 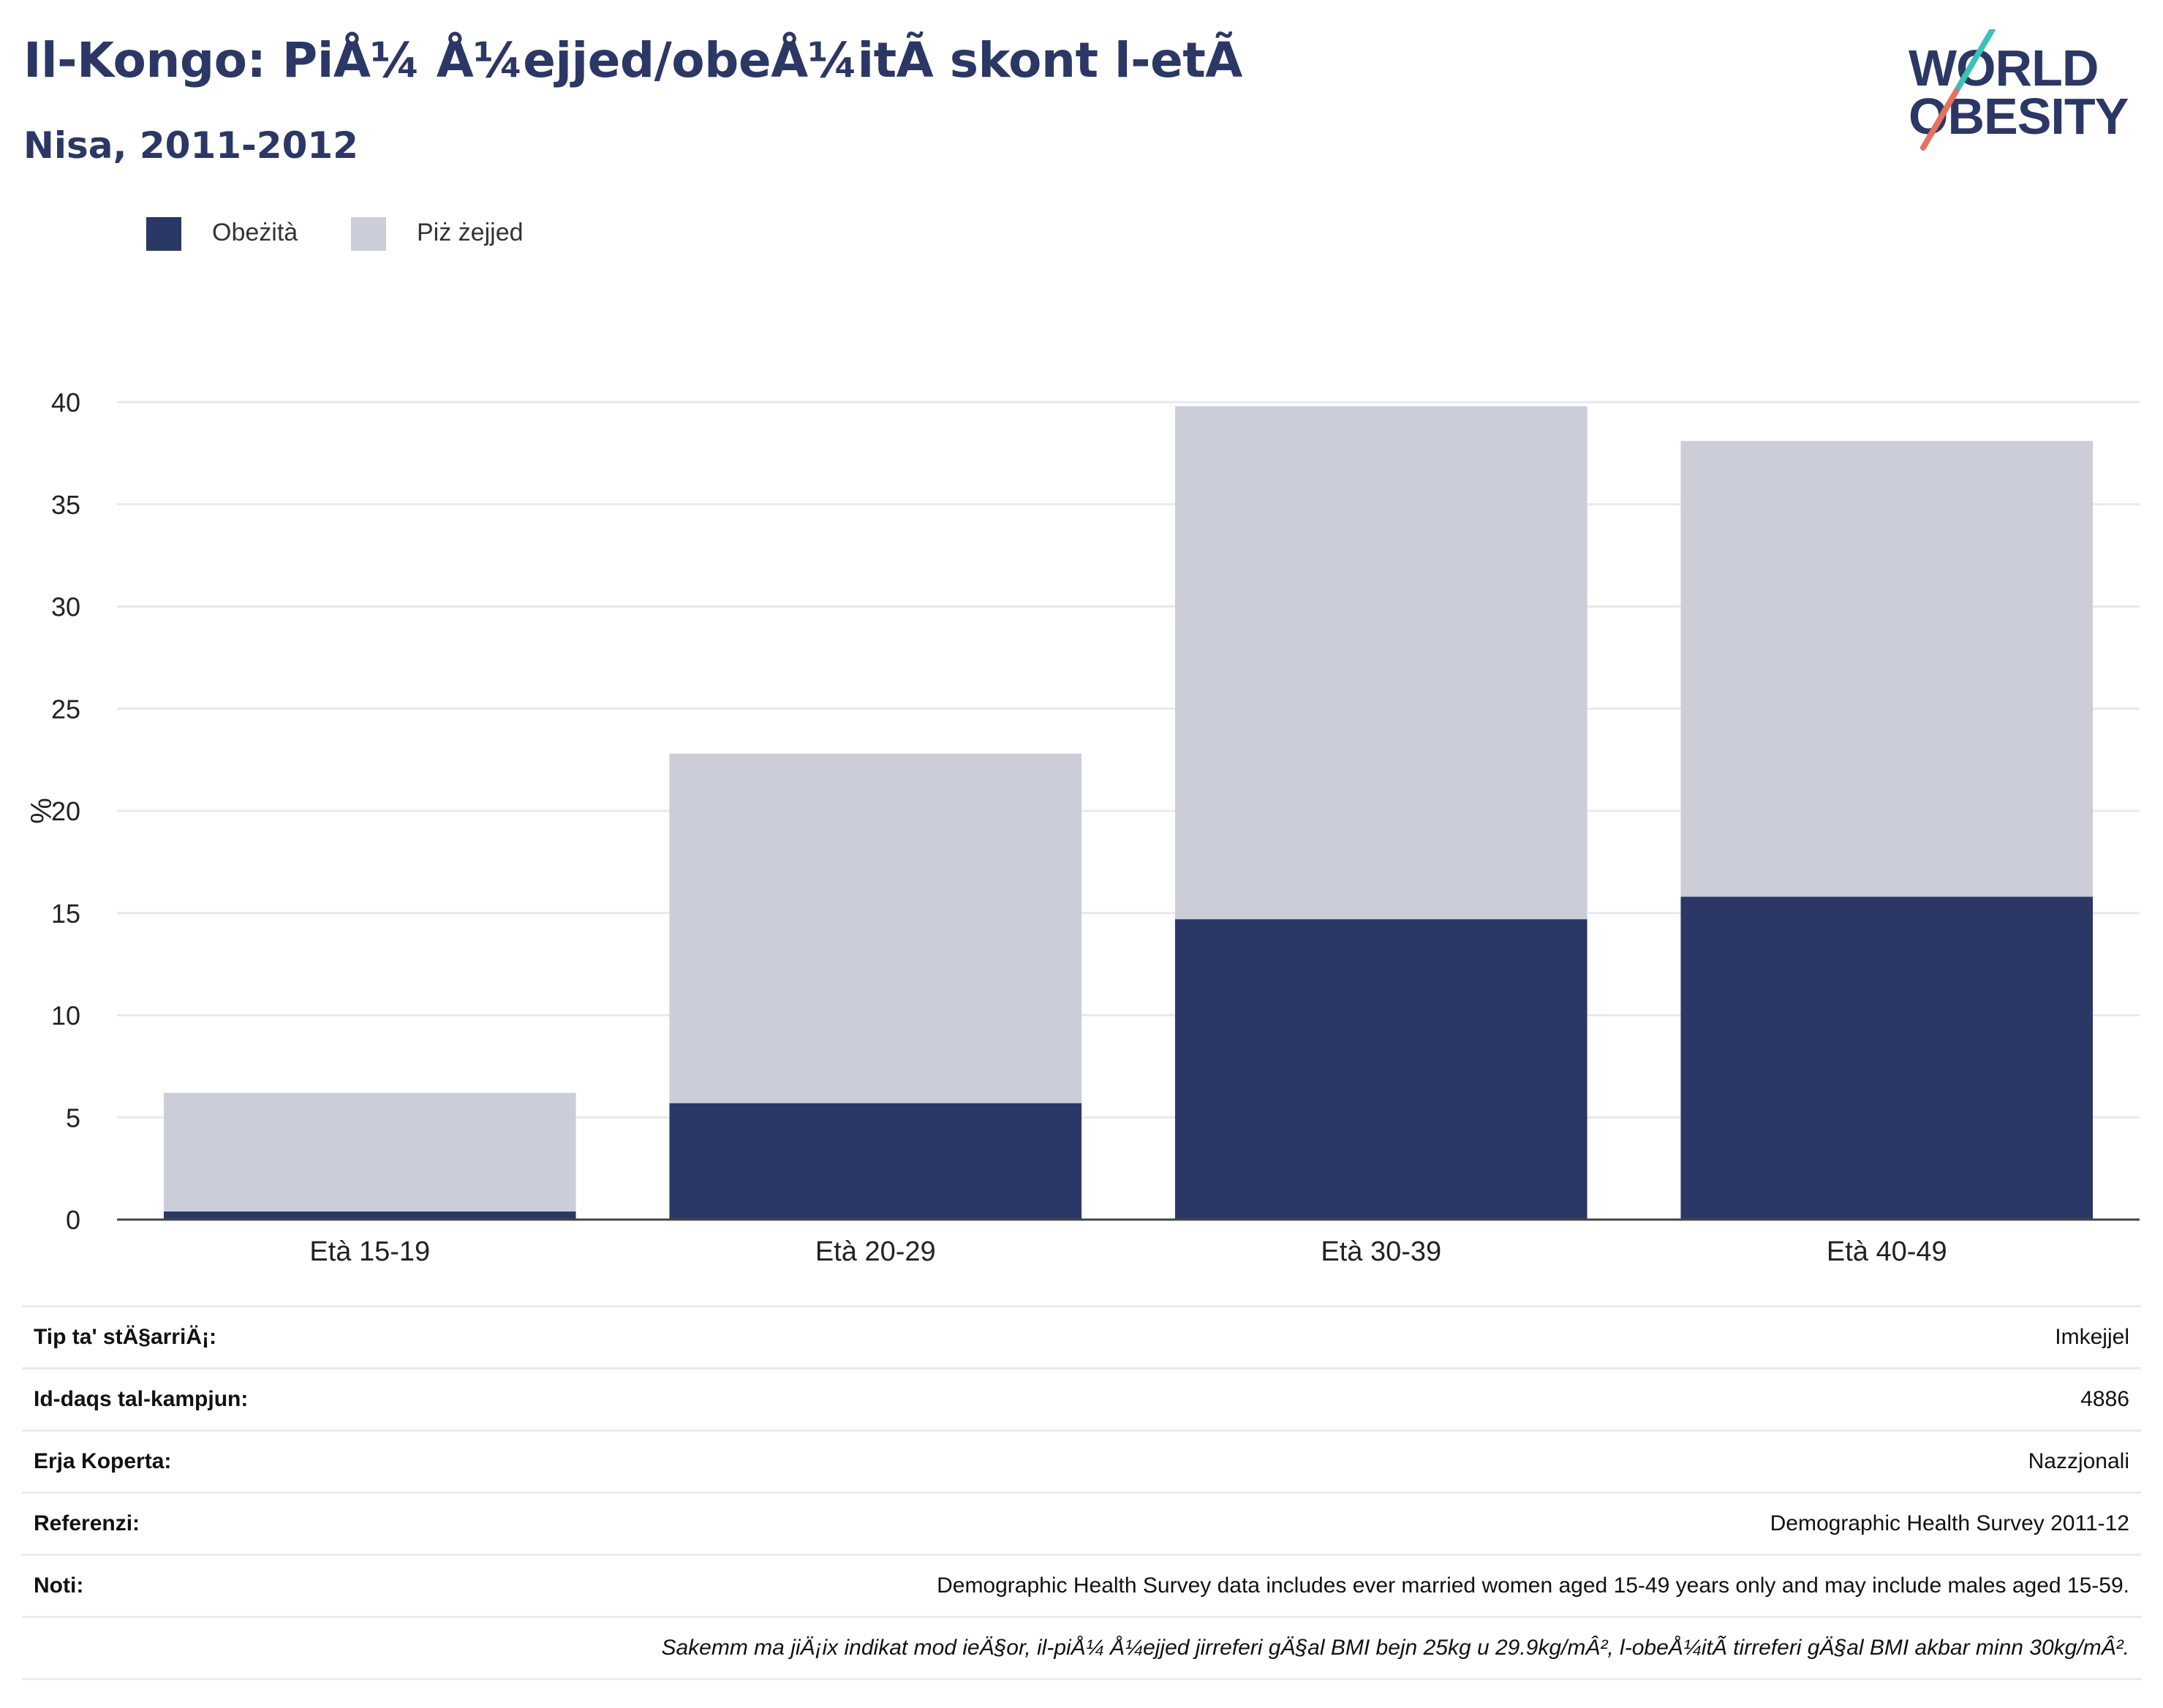 What do you see at coordinates (125, 1337) in the screenshot?
I see `info-label: Tip ta' stÄ§arriÄ¡:` at bounding box center [125, 1337].